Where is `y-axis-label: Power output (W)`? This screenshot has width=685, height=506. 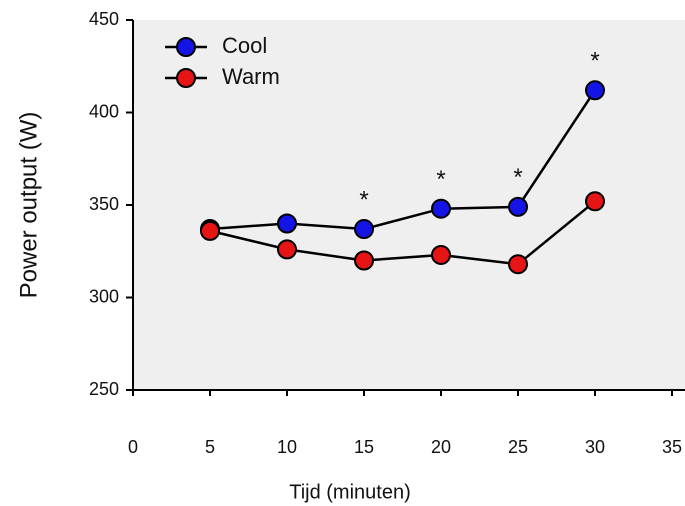
y-axis-label: Power output (W) is located at coordinates (28, 205).